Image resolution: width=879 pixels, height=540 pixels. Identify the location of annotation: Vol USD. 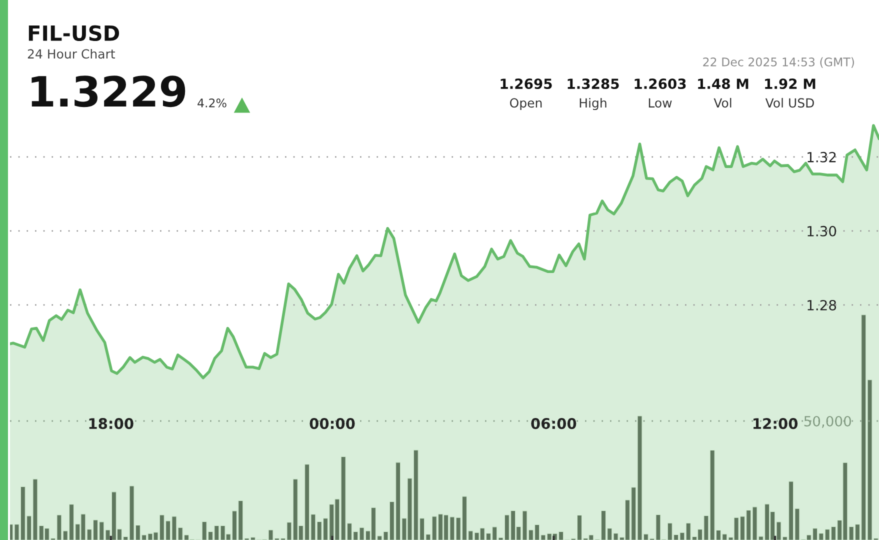
(789, 103).